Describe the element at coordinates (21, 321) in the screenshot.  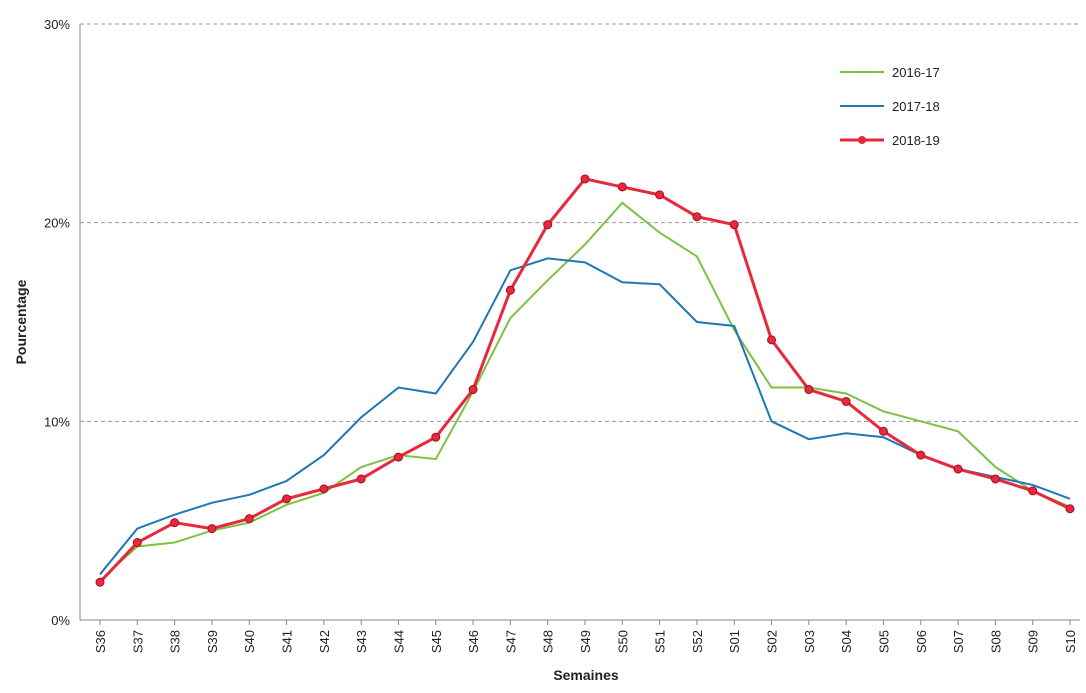
I see `y-axis-label: Pourcentage` at that location.